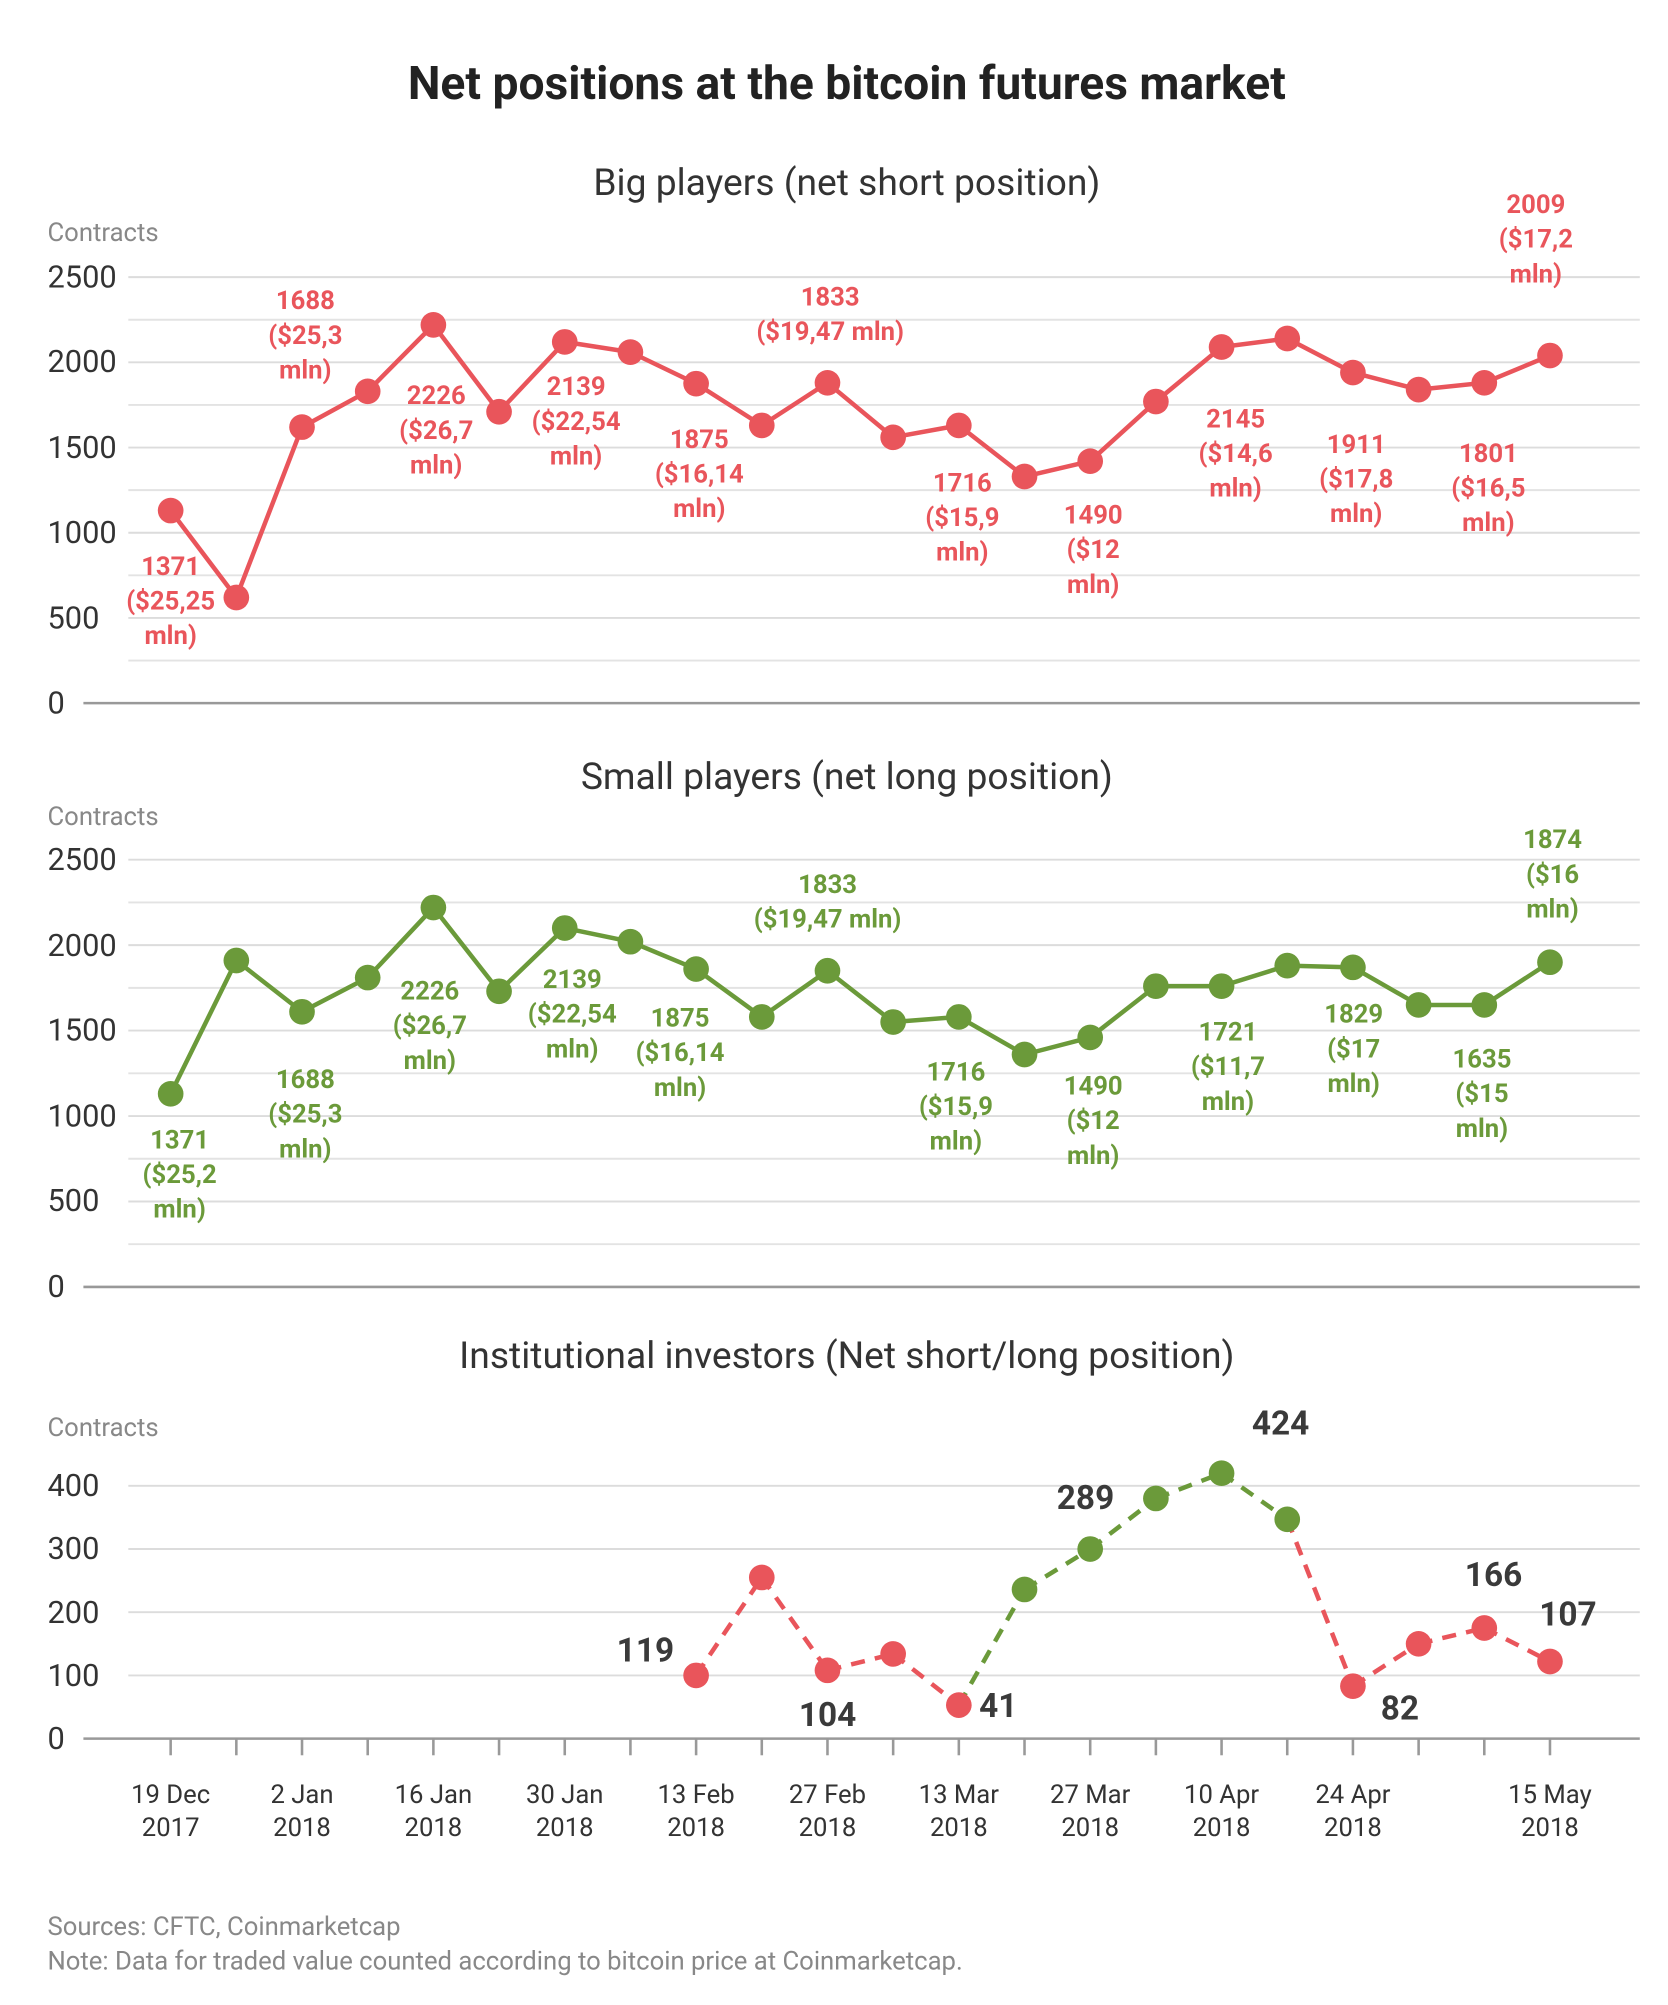 Image resolution: width=1668 pixels, height=2005 pixels. Describe the element at coordinates (1354, 1048) in the screenshot. I see `annotation: 1829 ($17 mln)` at that location.